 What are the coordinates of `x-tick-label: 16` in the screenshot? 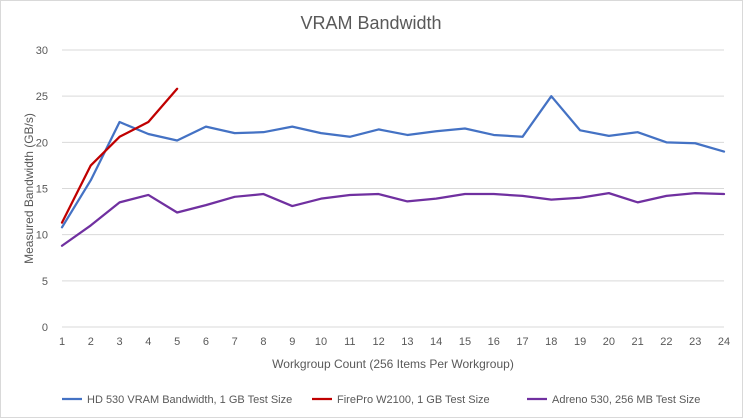 It's located at (494, 342).